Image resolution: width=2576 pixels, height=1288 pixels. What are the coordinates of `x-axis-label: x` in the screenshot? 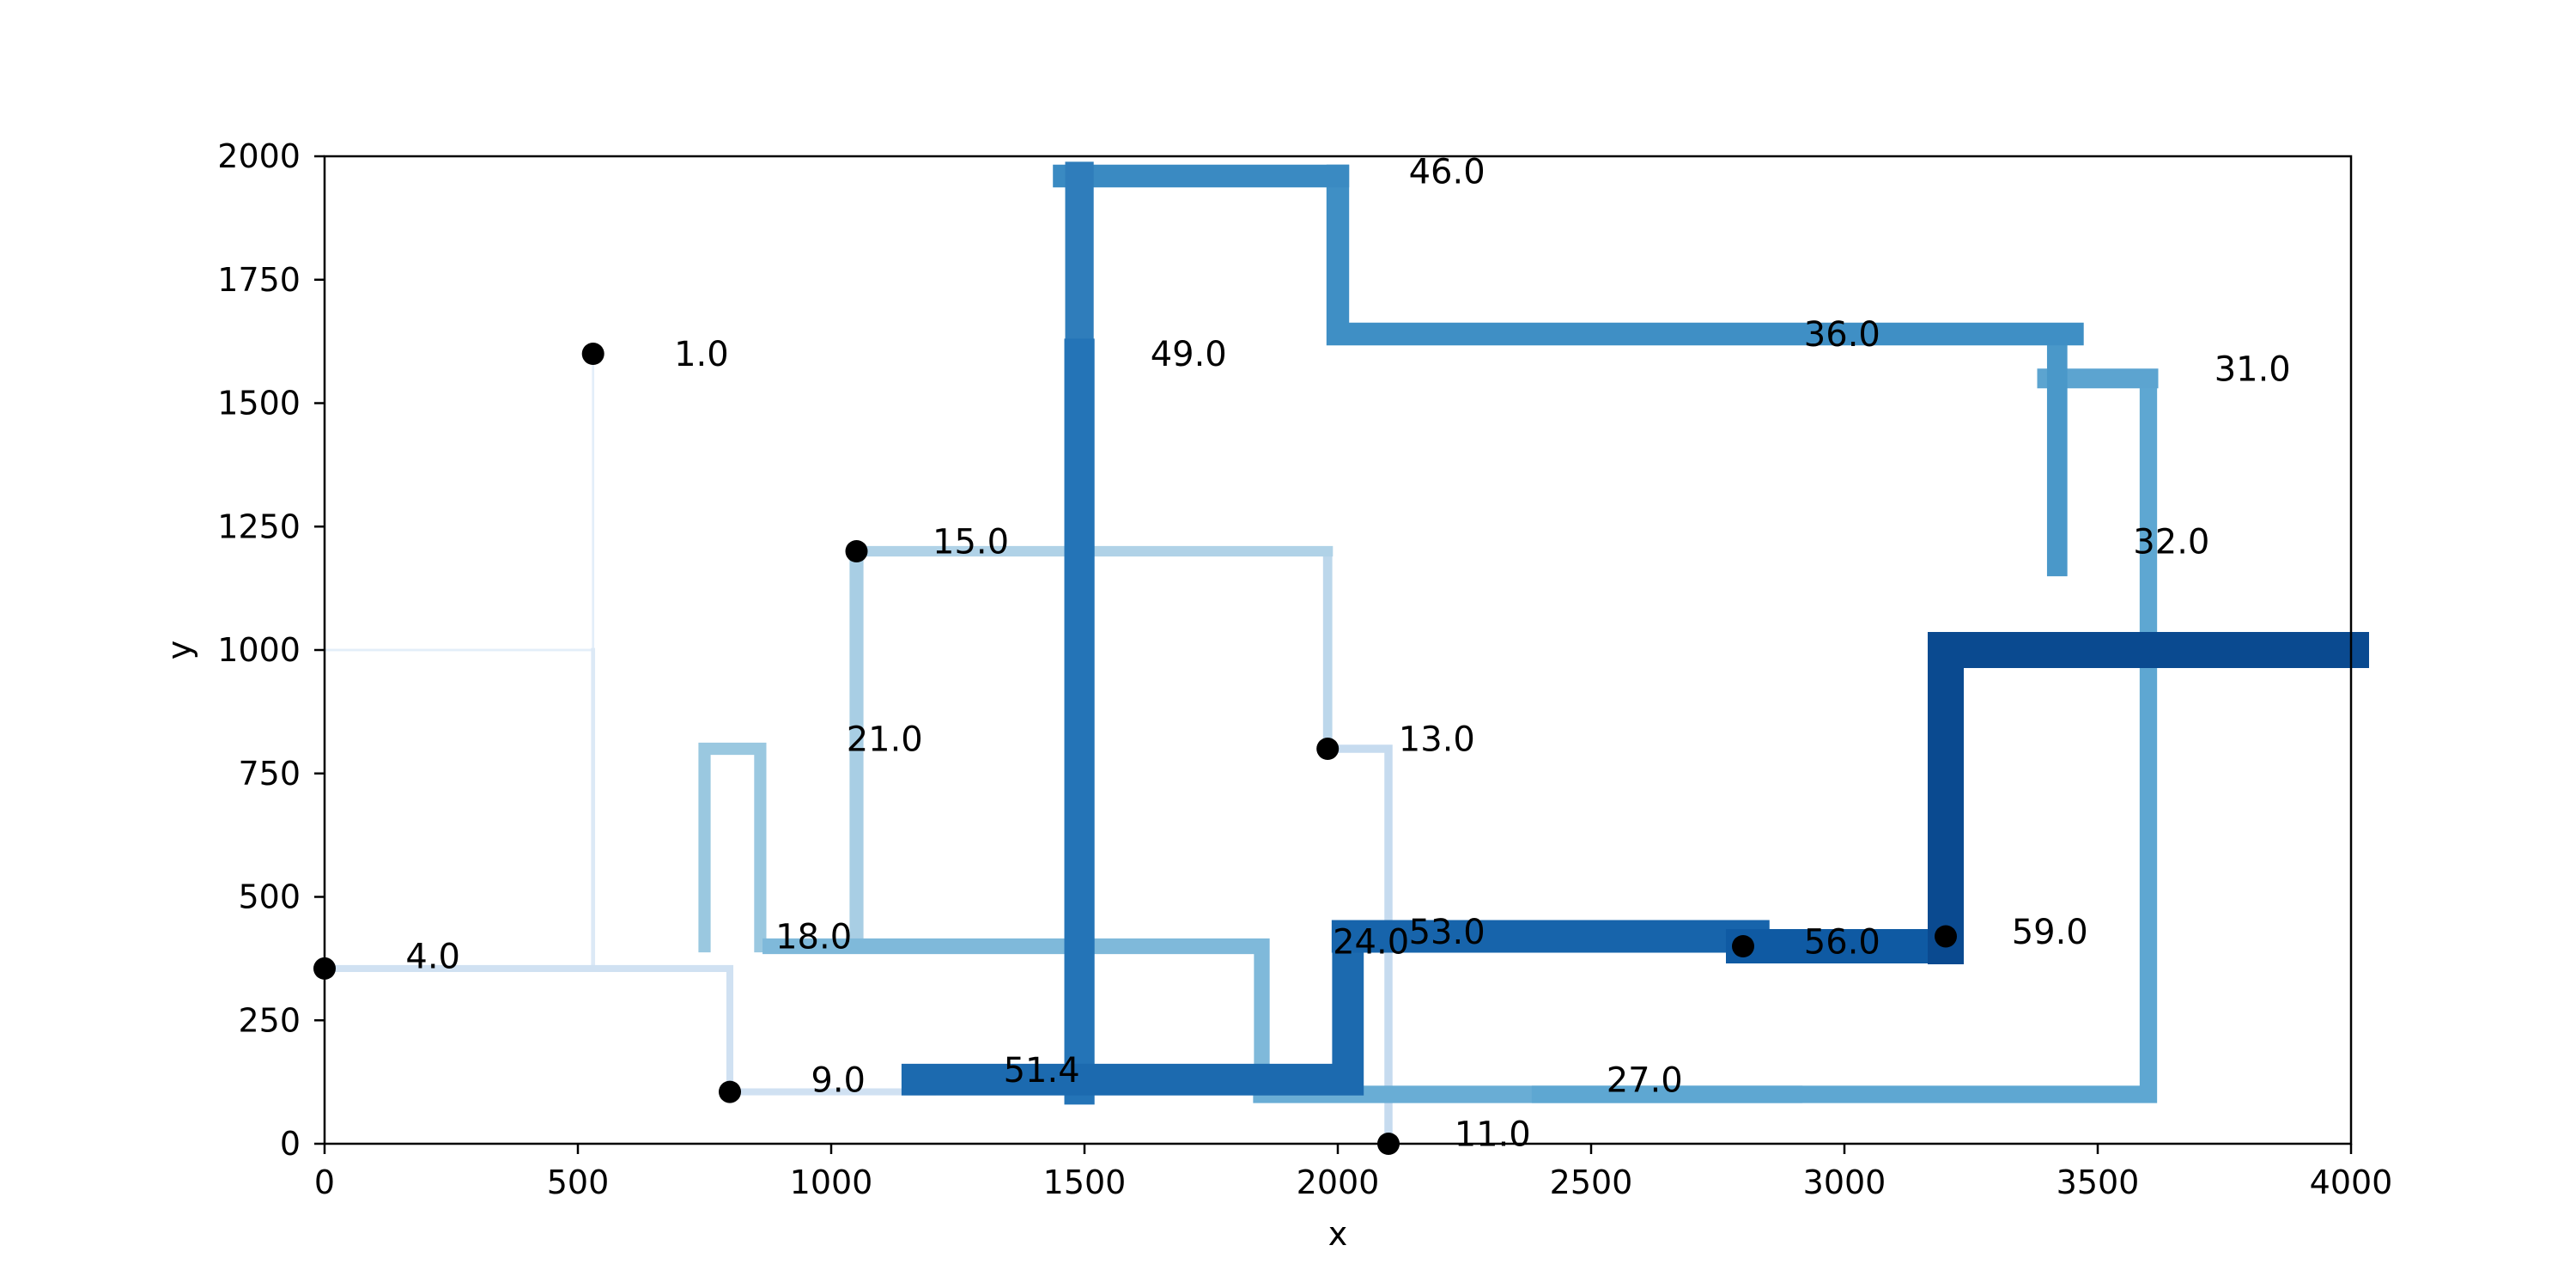 It's located at (1338, 1234).